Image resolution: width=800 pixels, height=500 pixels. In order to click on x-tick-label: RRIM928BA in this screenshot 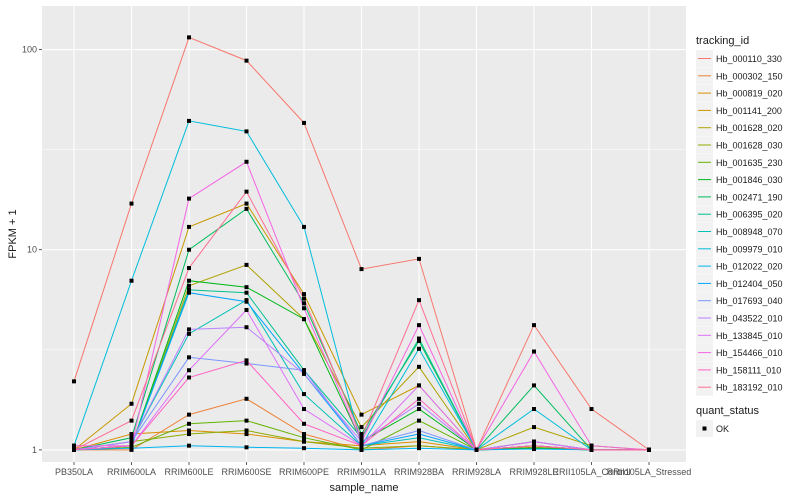, I will do `click(419, 472)`.